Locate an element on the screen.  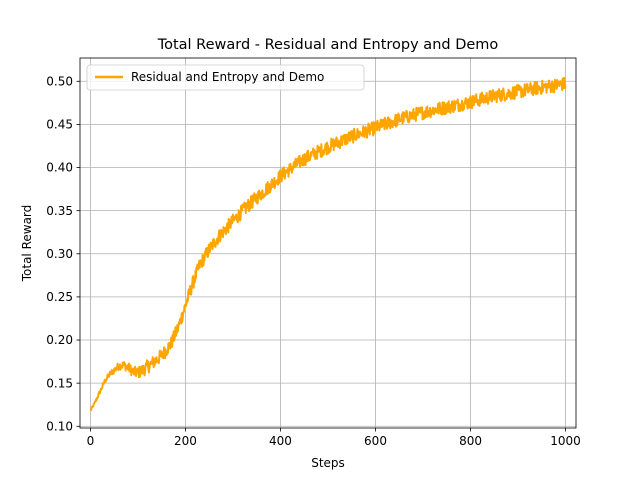
y-tick-label: 0.50 is located at coordinates (59, 81).